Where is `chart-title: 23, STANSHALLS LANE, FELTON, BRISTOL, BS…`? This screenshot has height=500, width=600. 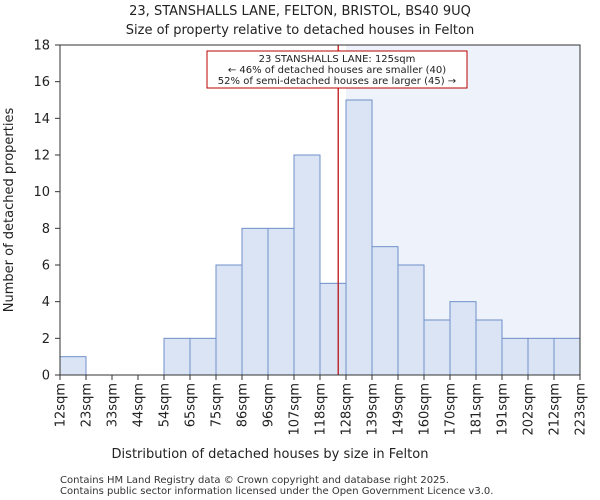
chart-title: 23, STANSHALLS LANE, FELTON, BRISTOL, BS… is located at coordinates (300, 11).